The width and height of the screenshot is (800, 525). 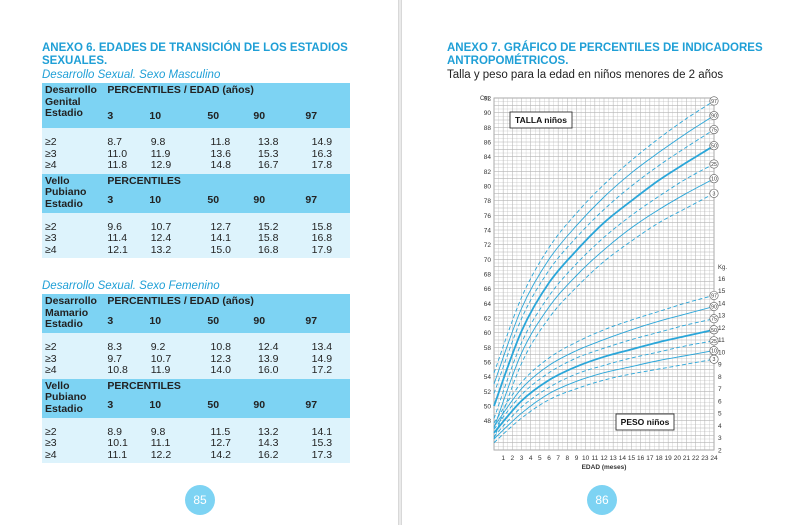 I want to click on height-tick-label: 50, so click(x=488, y=407).